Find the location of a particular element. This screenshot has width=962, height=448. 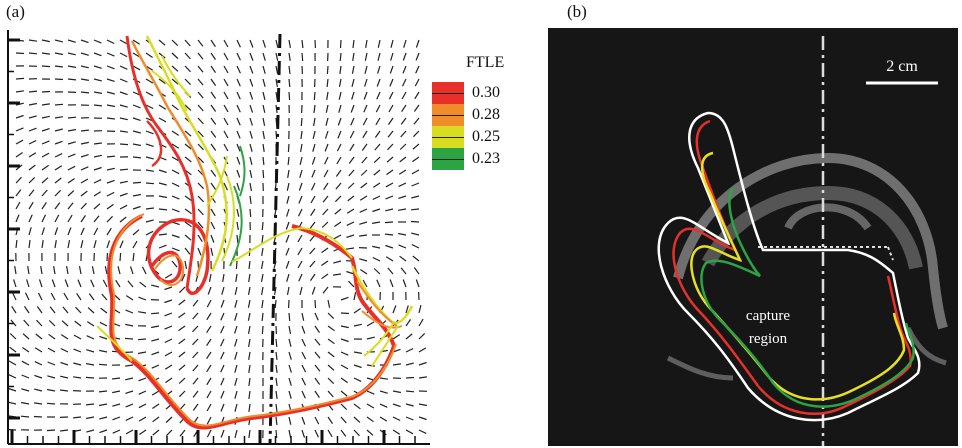

legend-value: 0.23 is located at coordinates (486, 158).